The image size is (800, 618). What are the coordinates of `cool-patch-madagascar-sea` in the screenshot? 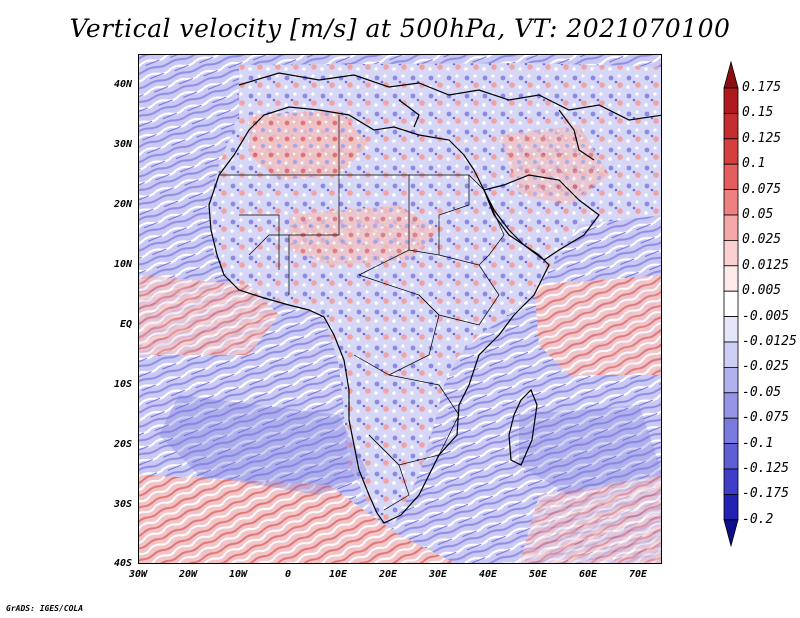 It's located at (590, 450).